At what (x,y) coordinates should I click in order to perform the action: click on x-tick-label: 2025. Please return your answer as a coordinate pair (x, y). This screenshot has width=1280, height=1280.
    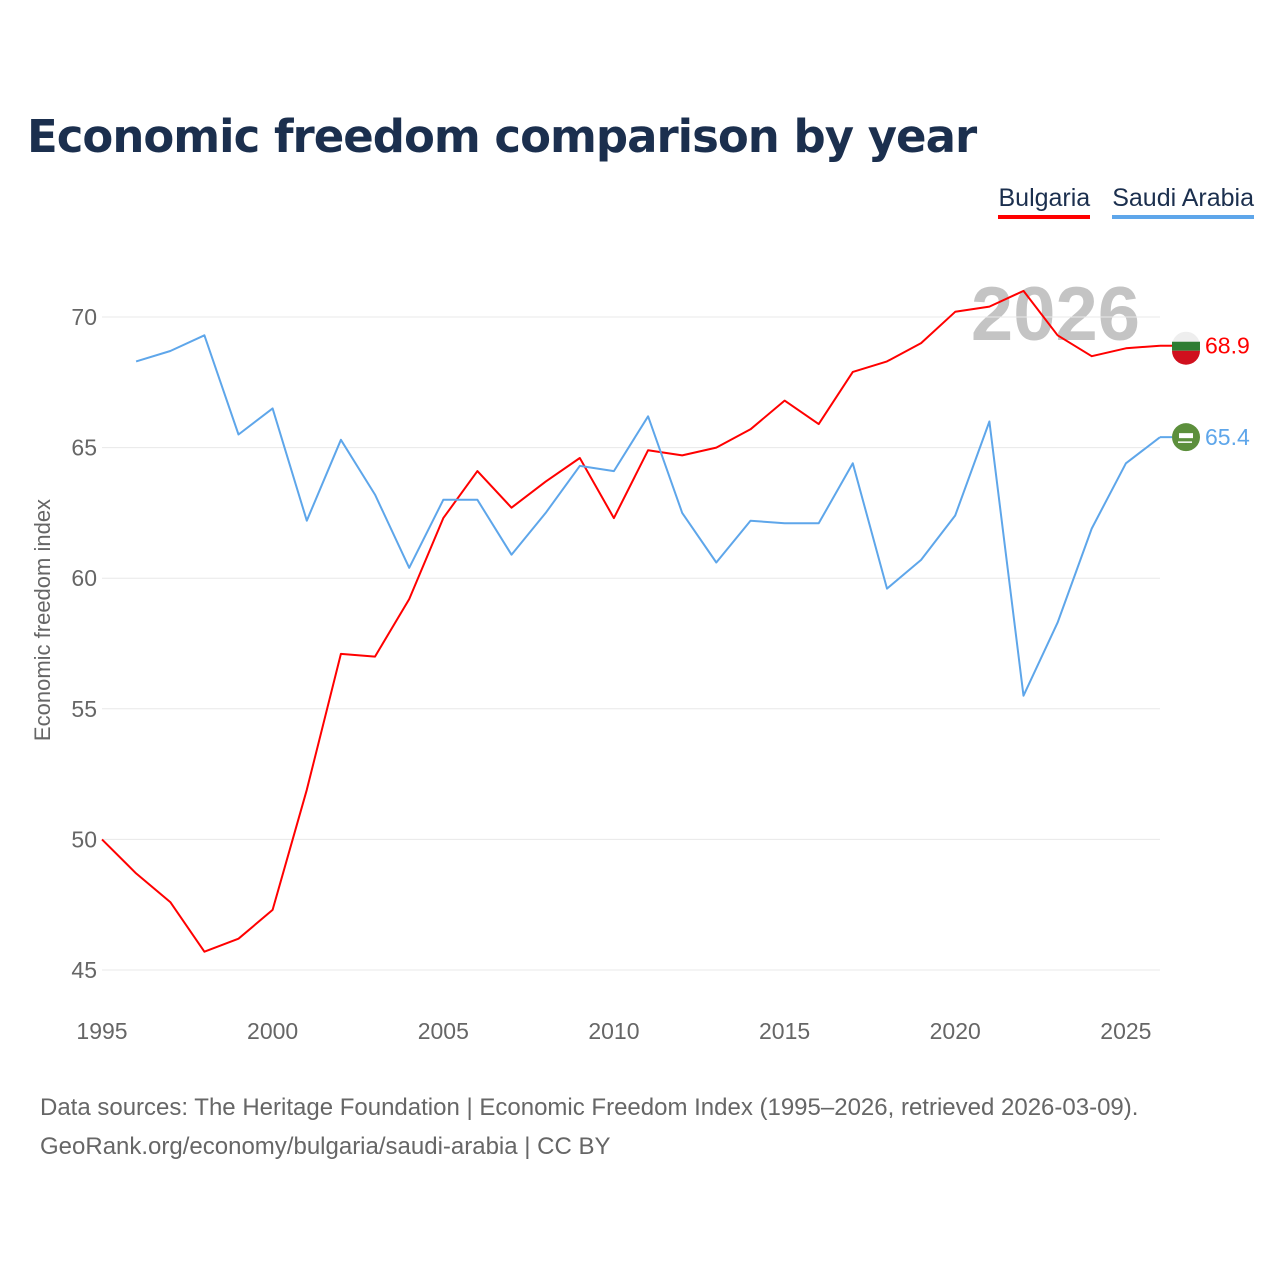
    Looking at the image, I should click on (1125, 1031).